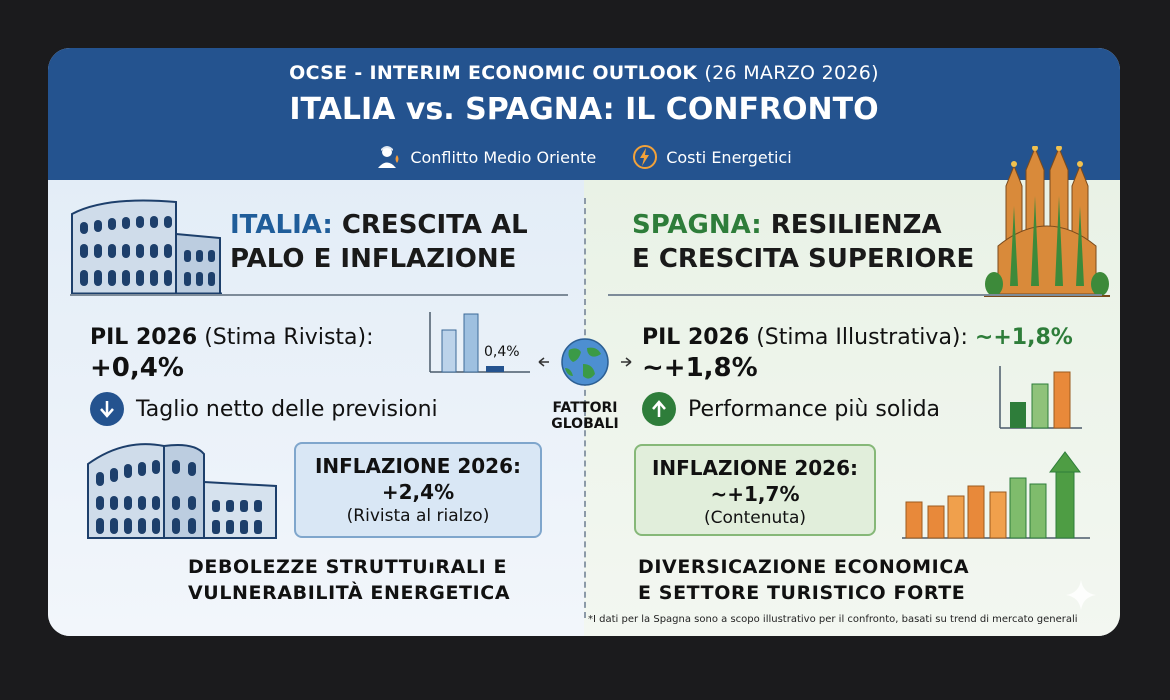  I want to click on tag-conflict: Conflitto Medio Oriente, so click(486, 157).